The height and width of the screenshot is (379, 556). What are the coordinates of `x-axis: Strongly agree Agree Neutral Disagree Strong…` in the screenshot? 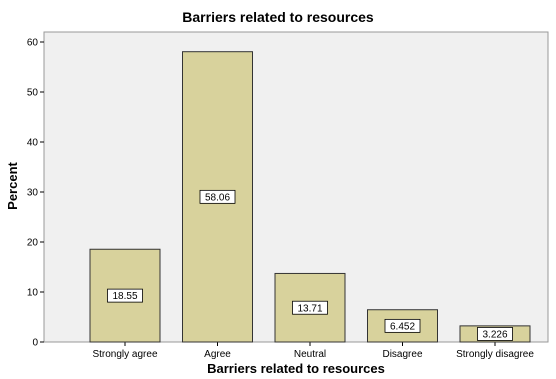 It's located at (313, 351).